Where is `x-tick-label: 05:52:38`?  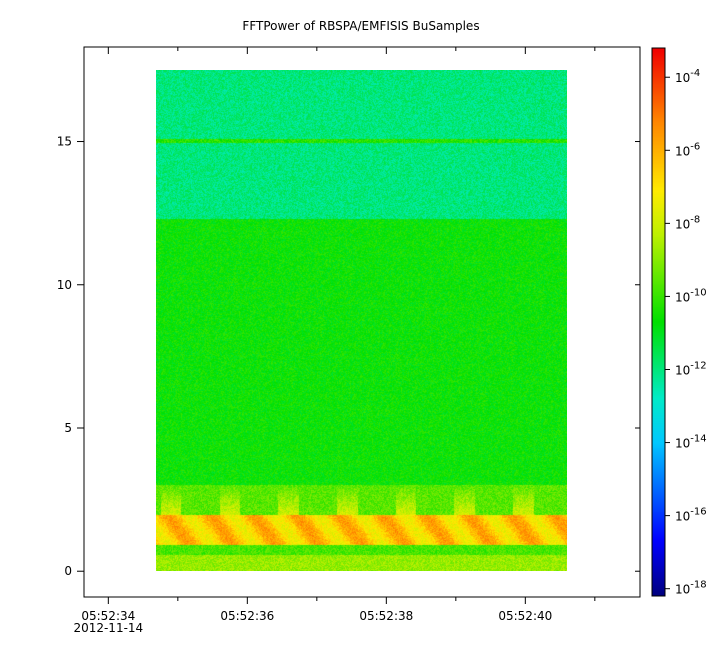
x-tick-label: 05:52:38 is located at coordinates (386, 616).